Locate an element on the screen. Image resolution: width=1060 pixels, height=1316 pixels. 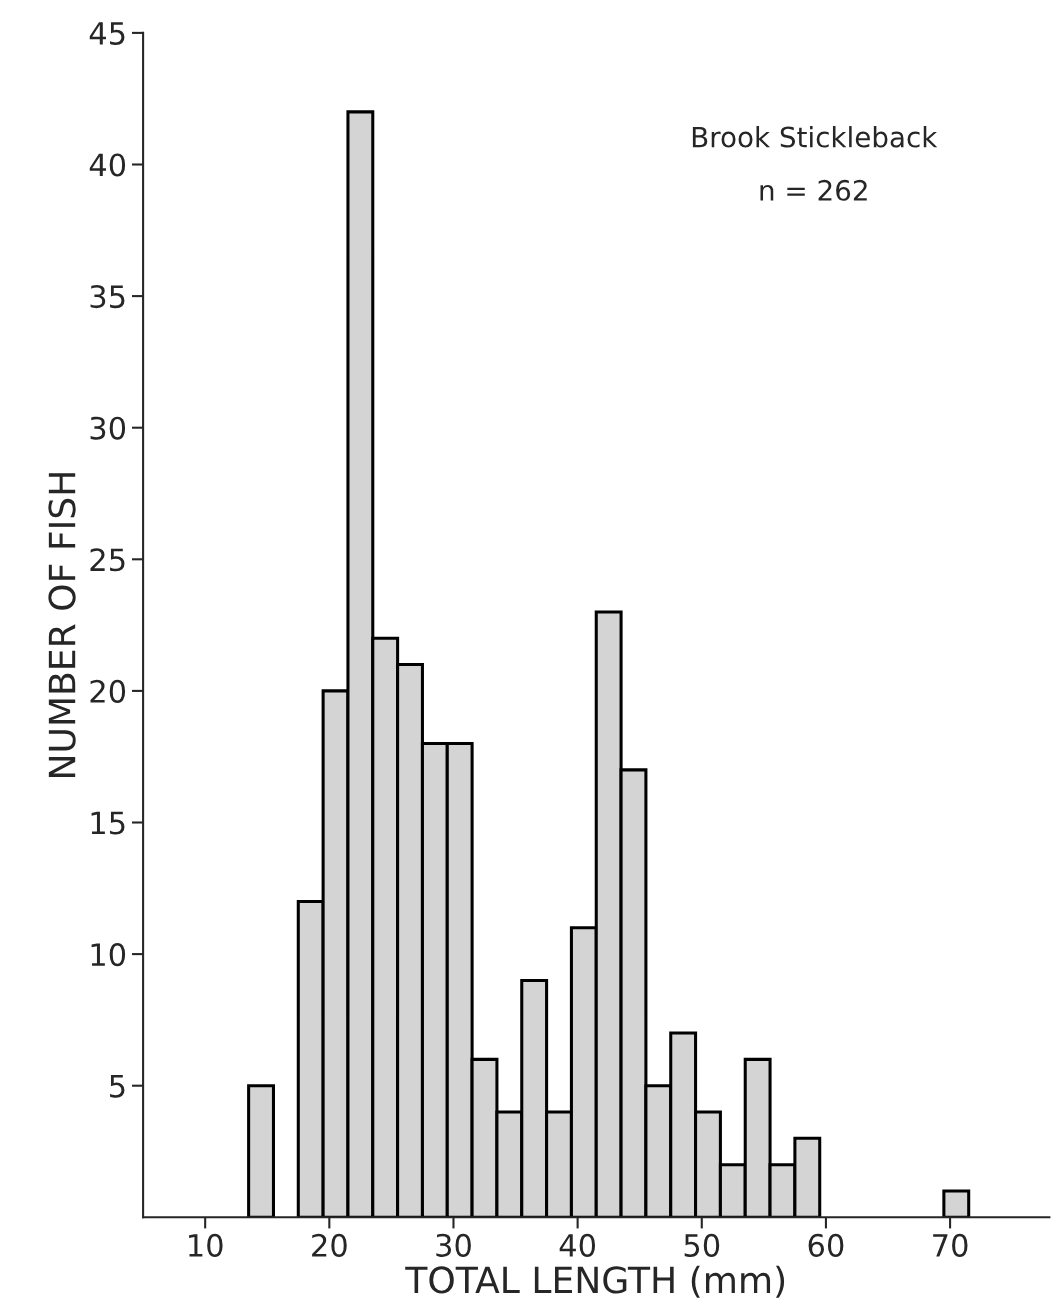
y-tick-label: 25 is located at coordinates (107, 560).